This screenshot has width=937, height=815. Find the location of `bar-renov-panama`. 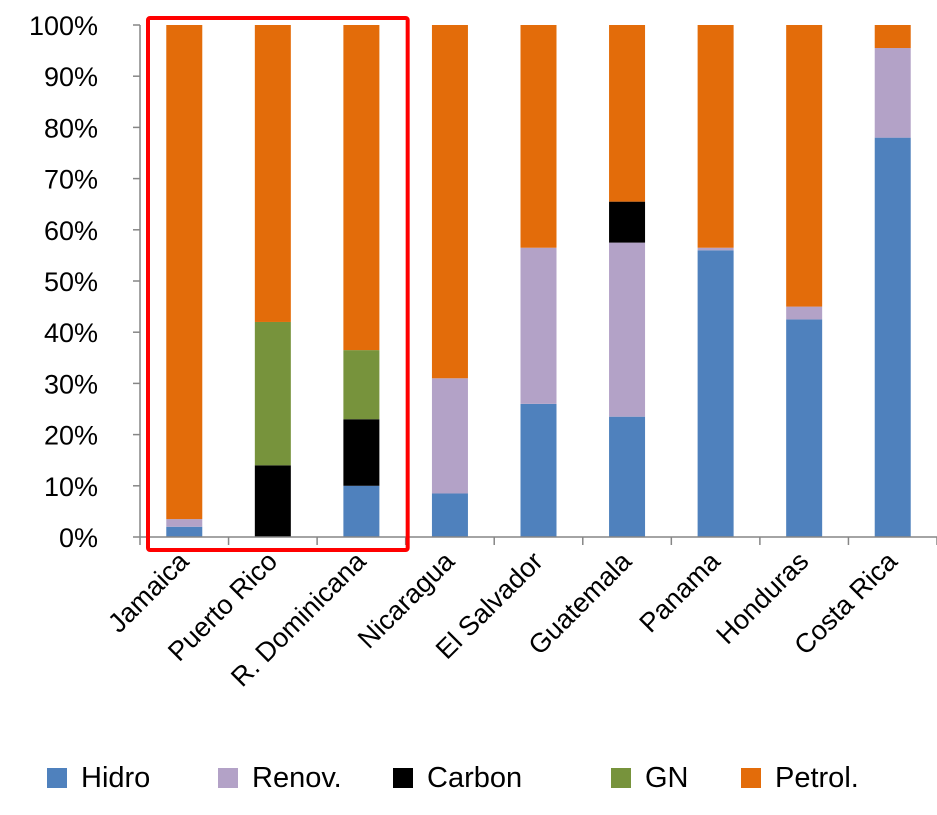

bar-renov-panama is located at coordinates (715, 249).